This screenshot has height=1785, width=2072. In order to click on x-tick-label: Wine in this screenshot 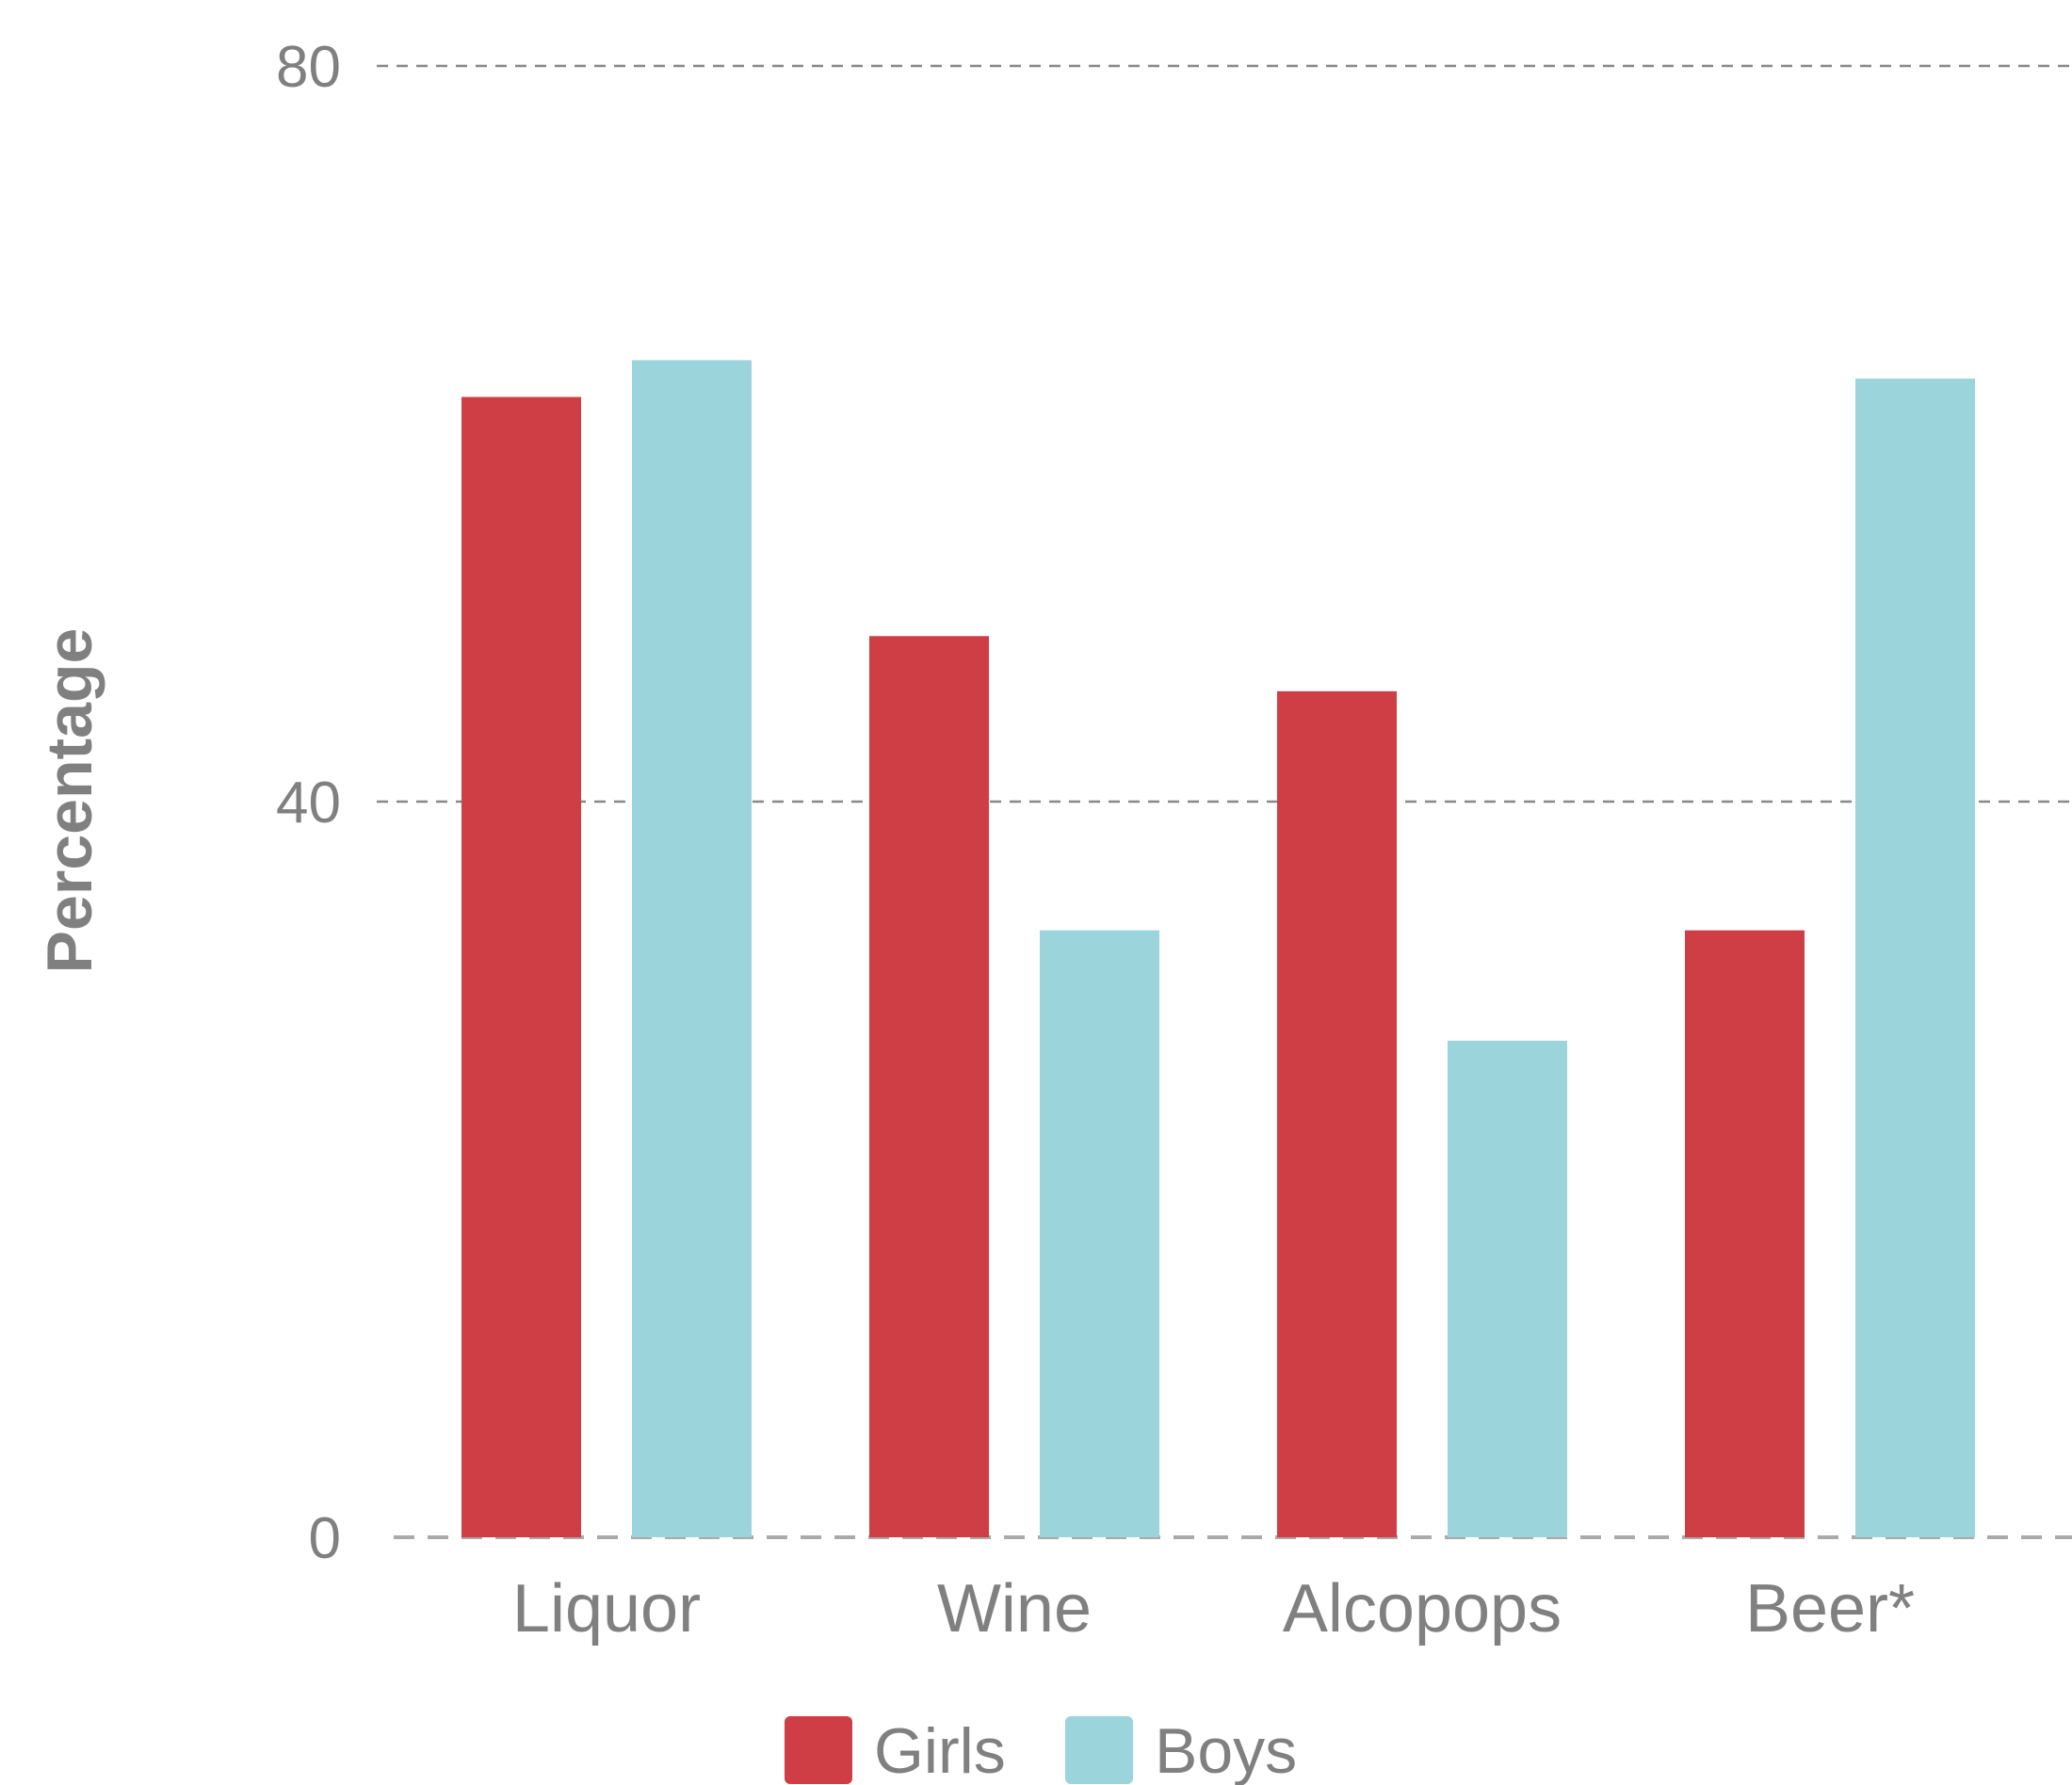, I will do `click(1014, 1609)`.